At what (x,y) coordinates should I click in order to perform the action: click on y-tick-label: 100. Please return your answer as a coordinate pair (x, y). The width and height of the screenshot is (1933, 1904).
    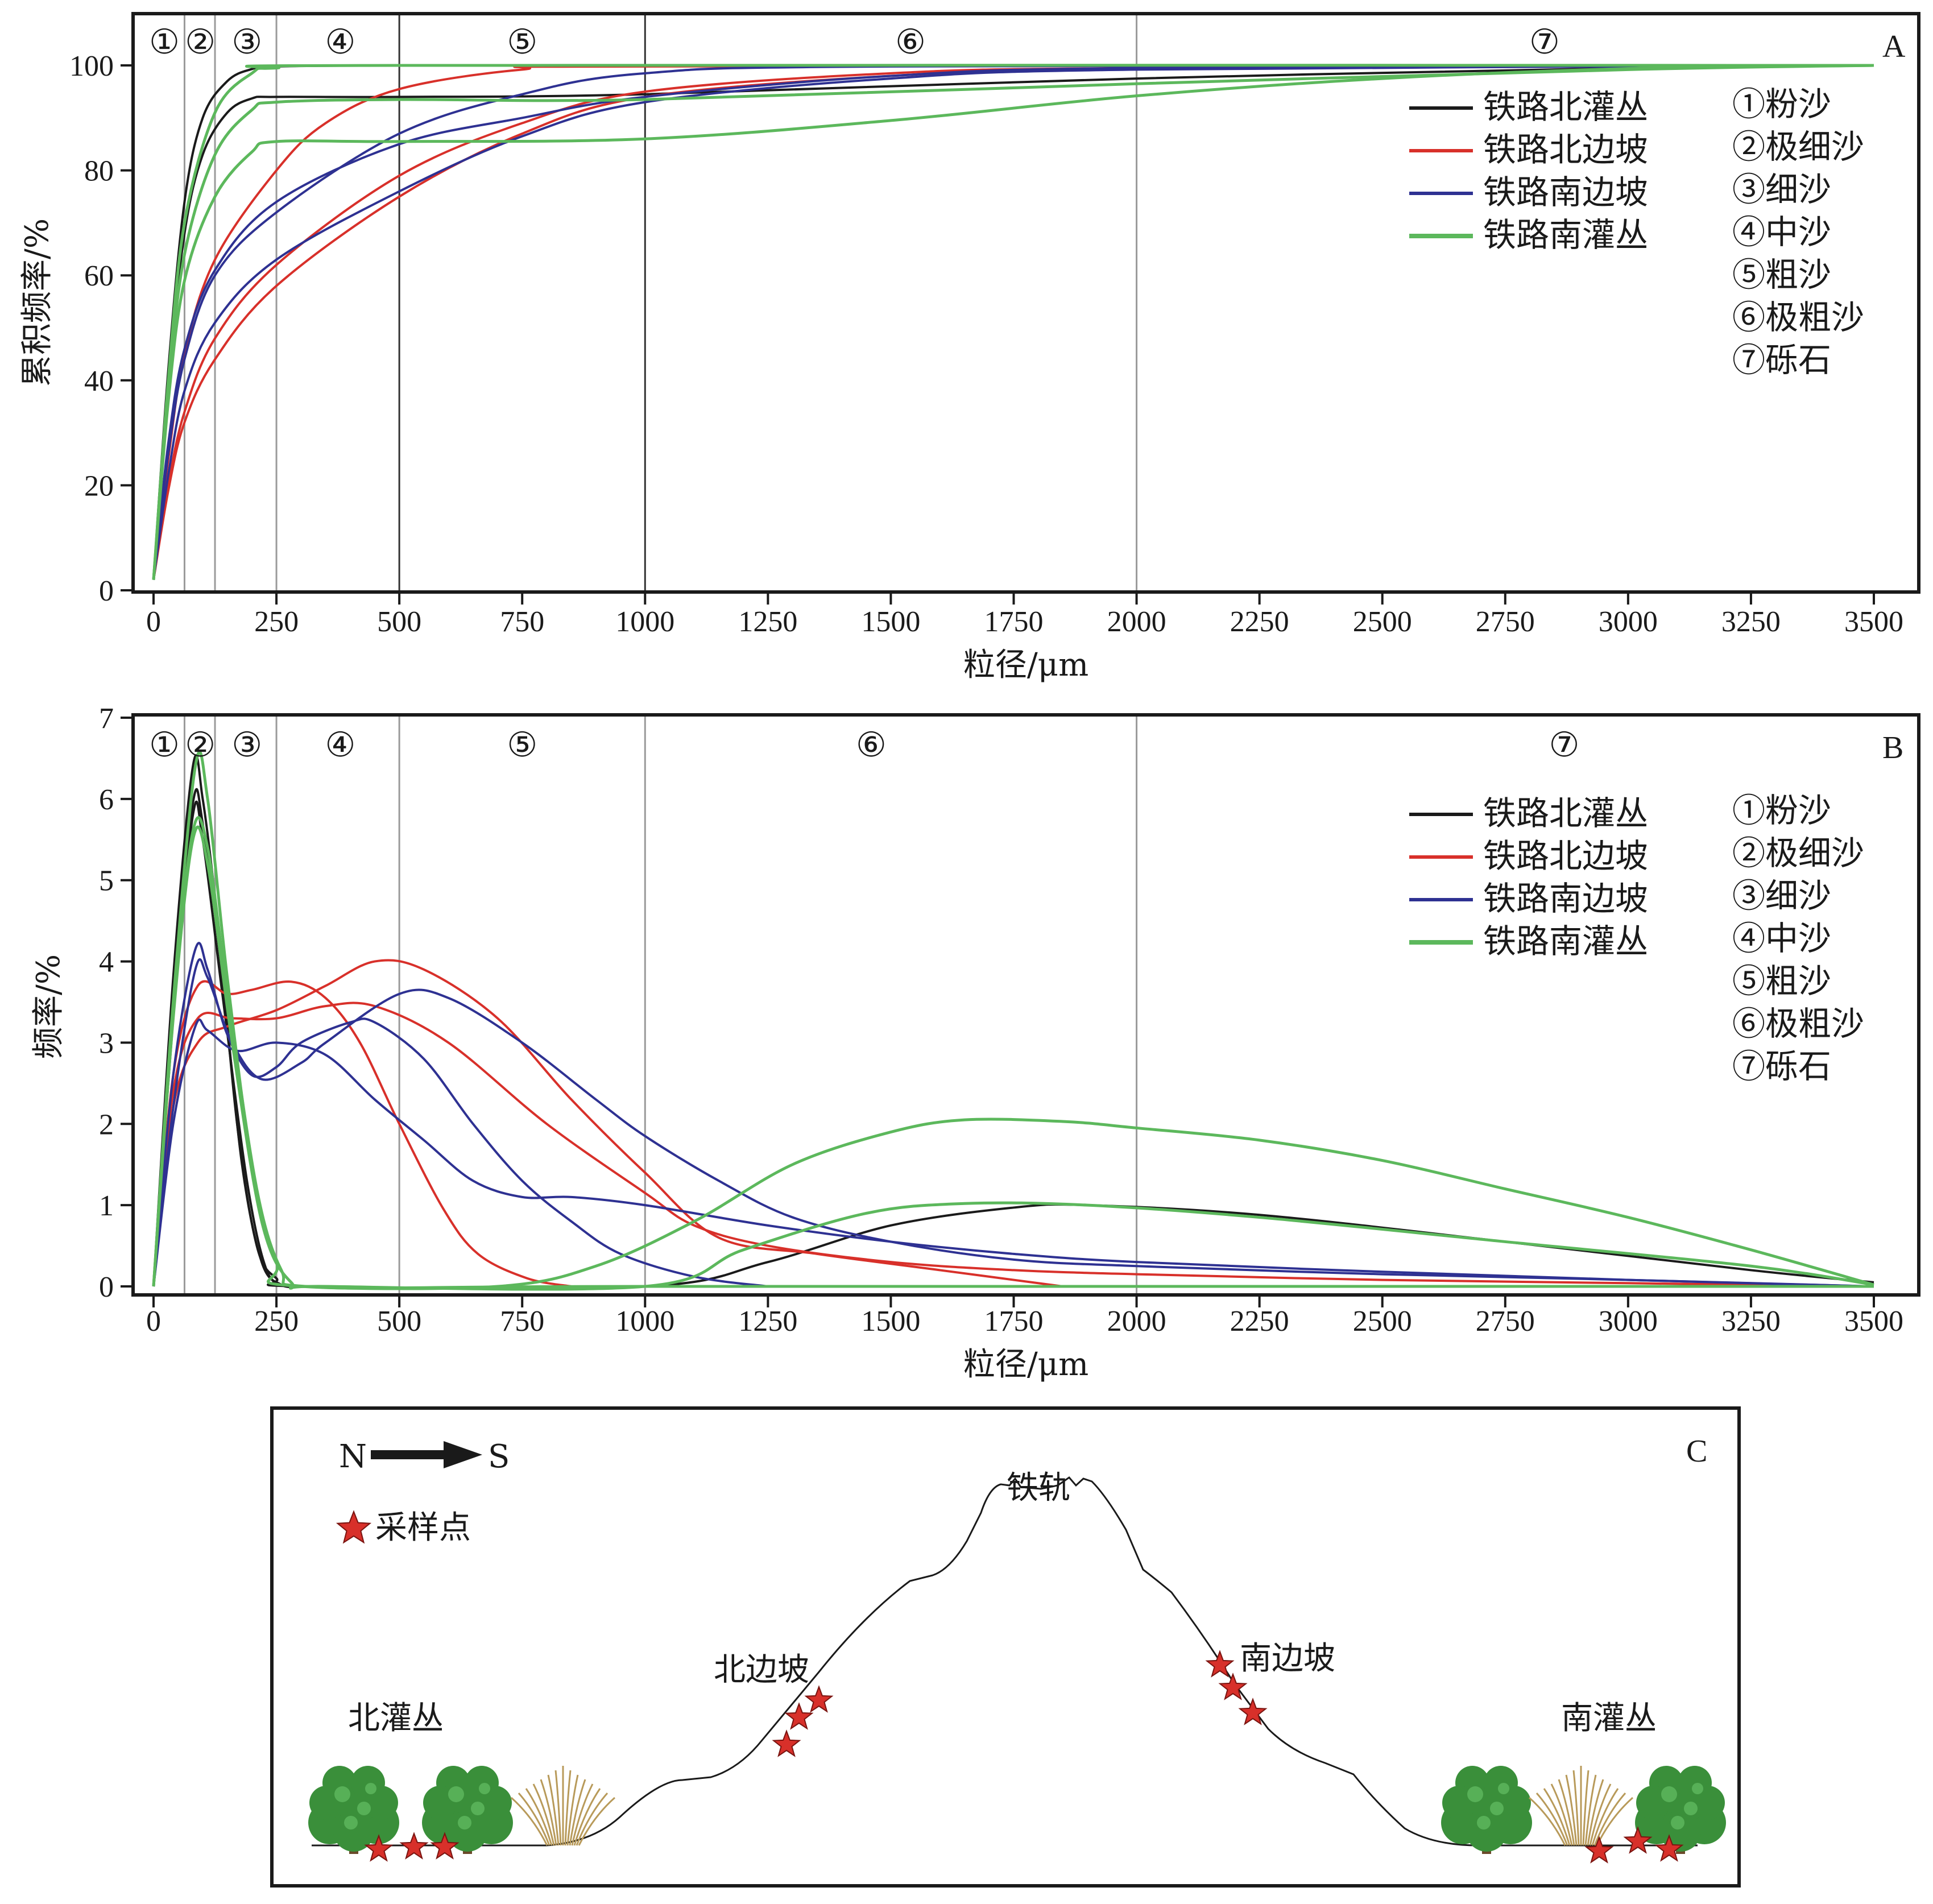
    Looking at the image, I should click on (91, 66).